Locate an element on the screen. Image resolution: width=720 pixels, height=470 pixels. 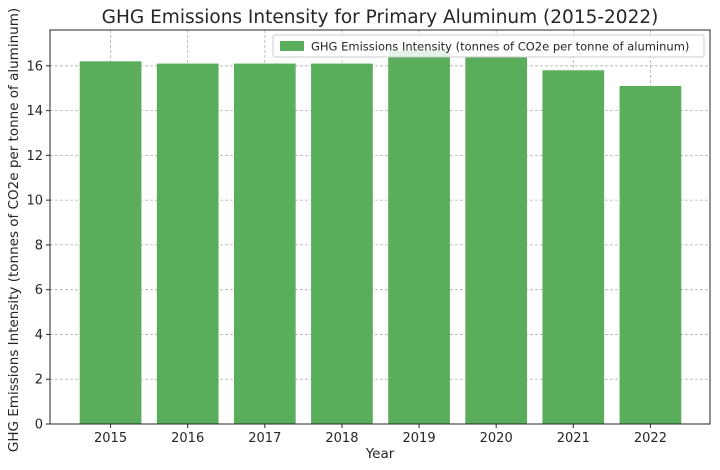
y-axis-ticks: 0 2 4 6 8 10 12 14 16 is located at coordinates (38, 246).